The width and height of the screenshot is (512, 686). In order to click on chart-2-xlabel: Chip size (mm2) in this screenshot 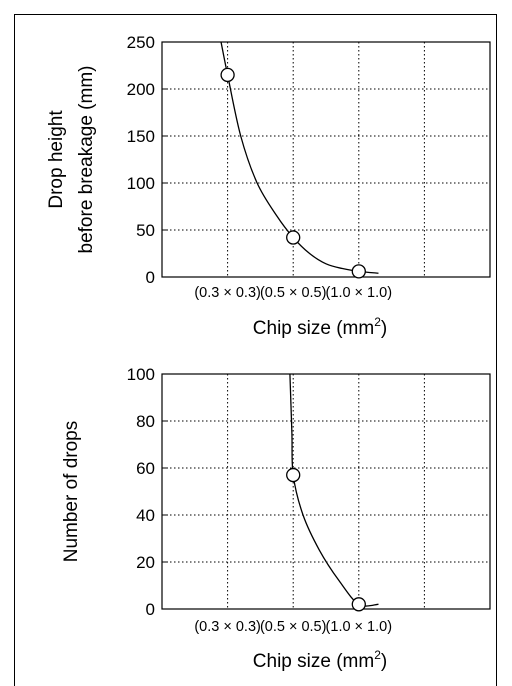, I will do `click(320, 660)`.